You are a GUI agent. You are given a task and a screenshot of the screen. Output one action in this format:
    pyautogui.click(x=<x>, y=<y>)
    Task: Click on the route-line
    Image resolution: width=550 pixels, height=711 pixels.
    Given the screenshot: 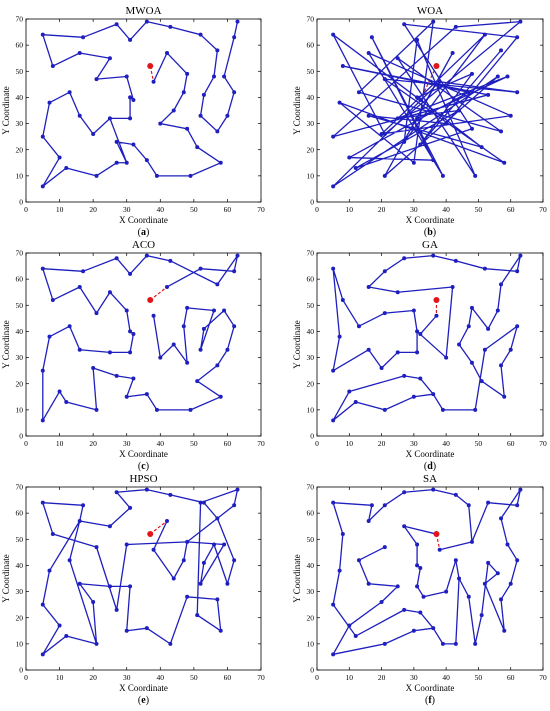 What is the action you would take?
    pyautogui.click(x=140, y=337)
    